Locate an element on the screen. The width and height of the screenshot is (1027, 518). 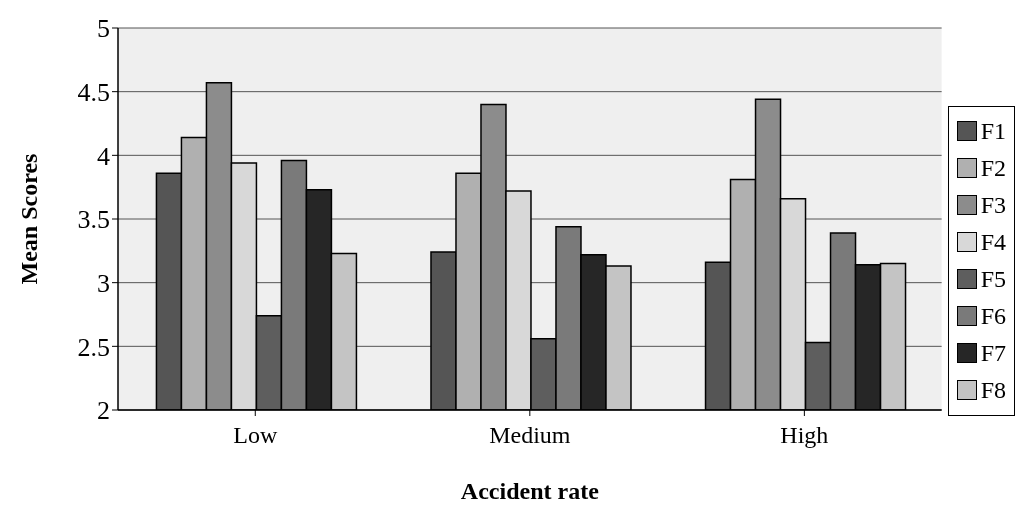
y-tick-label: 2.5 is located at coordinates (93, 347).